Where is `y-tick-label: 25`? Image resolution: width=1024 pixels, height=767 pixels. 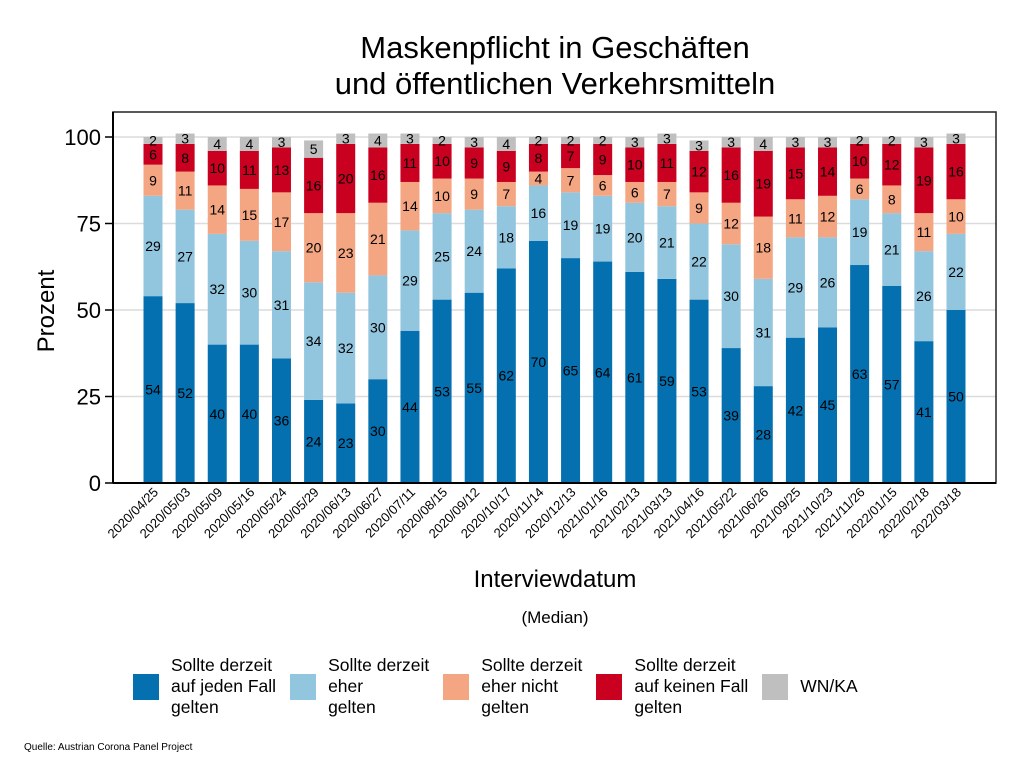 y-tick-label: 25 is located at coordinates (89, 397).